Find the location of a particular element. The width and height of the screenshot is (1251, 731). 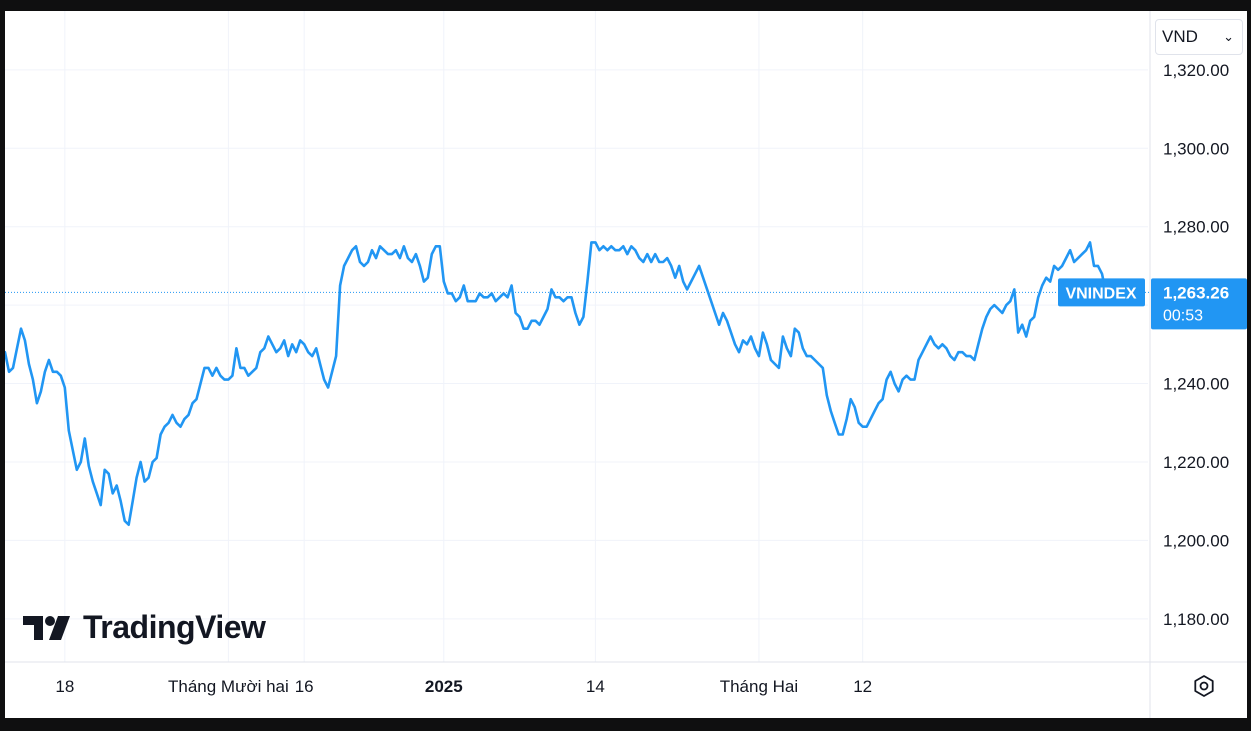

y-tick-label: 1,200.00 is located at coordinates (1196, 540).